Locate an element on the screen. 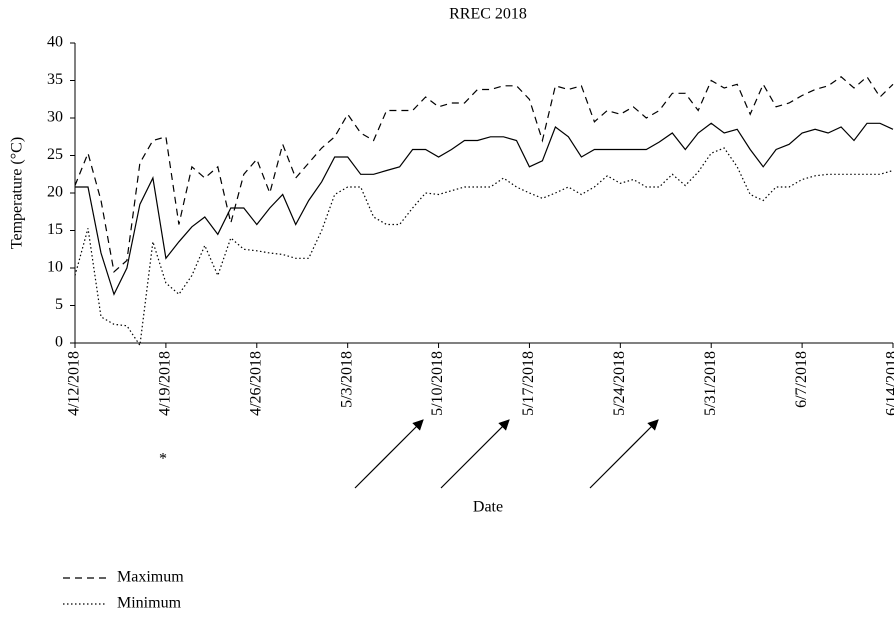  x-tick-label: 4/26/2018 is located at coordinates (255, 383).